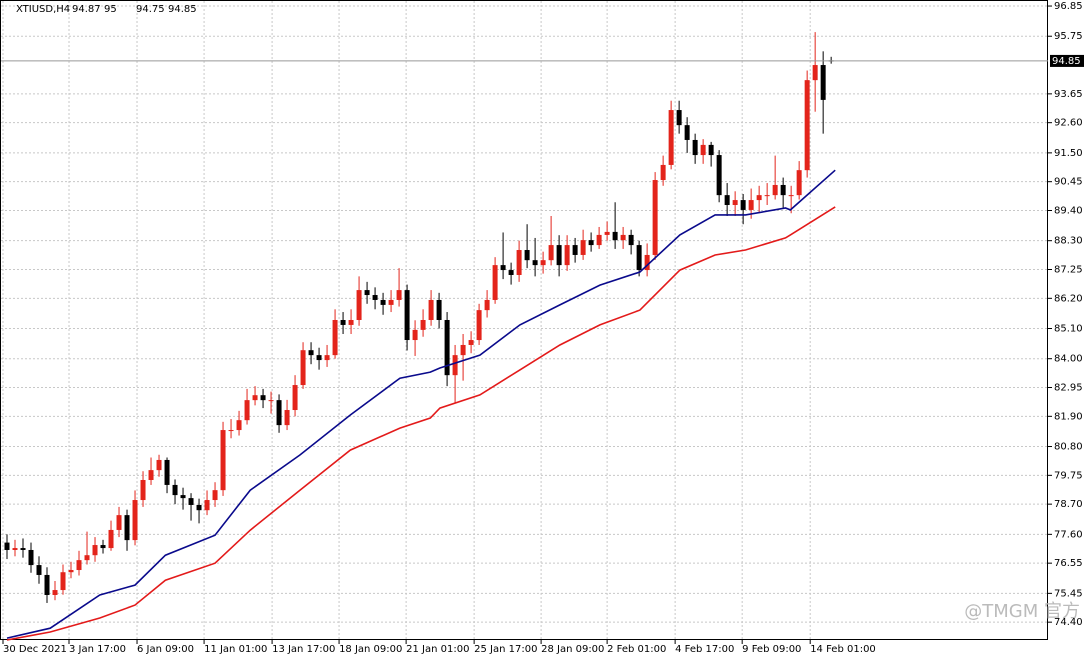 The image size is (1088, 656). What do you see at coordinates (1068, 593) in the screenshot?
I see `y-tick-label: 75.45` at bounding box center [1068, 593].